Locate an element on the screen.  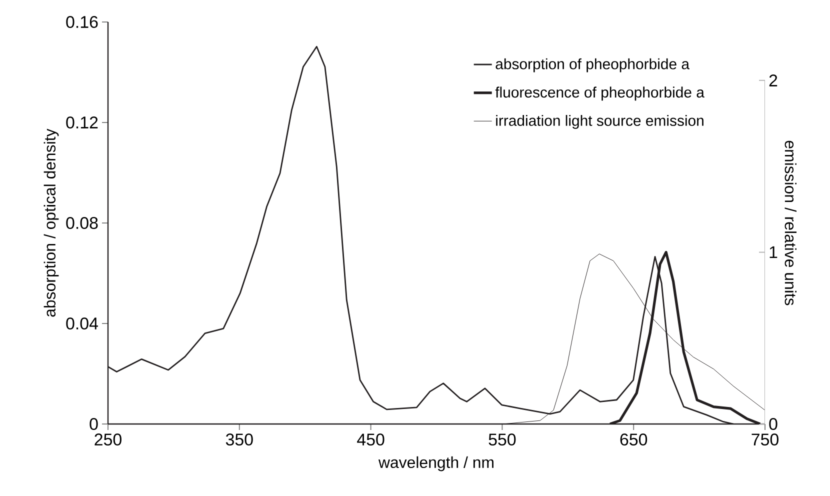
x-axis-title: wavelength / nm is located at coordinates (436, 464).